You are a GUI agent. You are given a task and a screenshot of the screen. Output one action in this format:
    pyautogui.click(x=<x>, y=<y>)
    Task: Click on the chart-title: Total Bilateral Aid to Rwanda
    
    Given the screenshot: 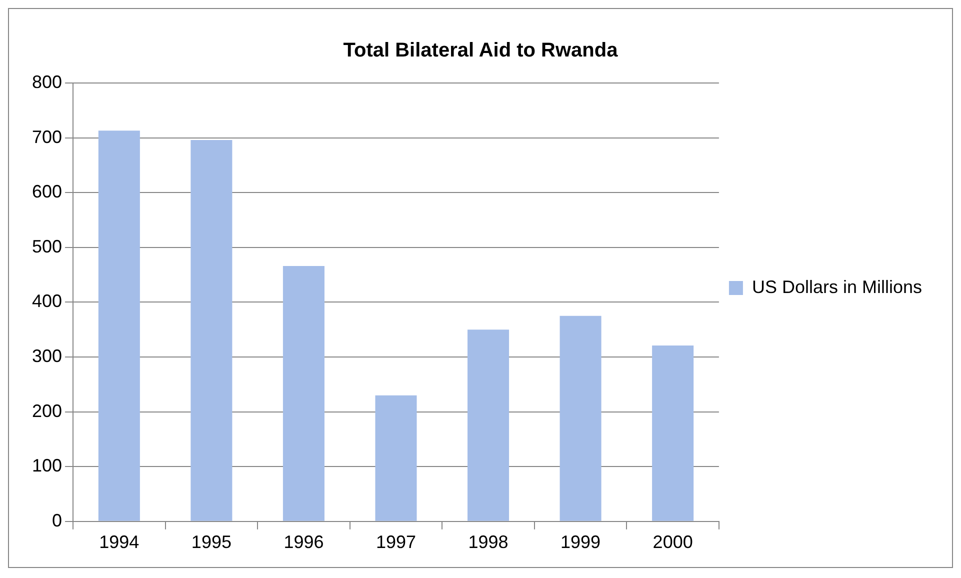 What is the action you would take?
    pyautogui.click(x=481, y=51)
    